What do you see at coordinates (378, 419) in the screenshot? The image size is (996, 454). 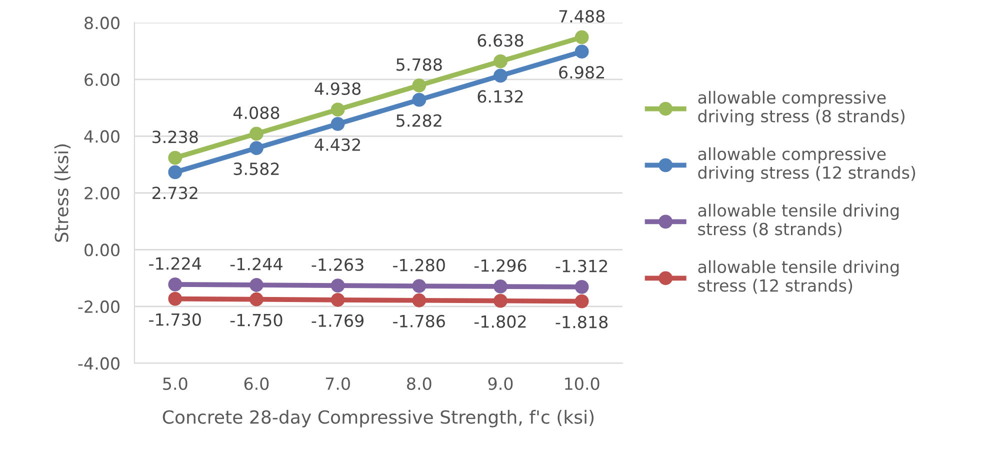 I see `x-axis-title: Concrete 28-day Compressive Strength, f'c (ksi)` at bounding box center [378, 419].